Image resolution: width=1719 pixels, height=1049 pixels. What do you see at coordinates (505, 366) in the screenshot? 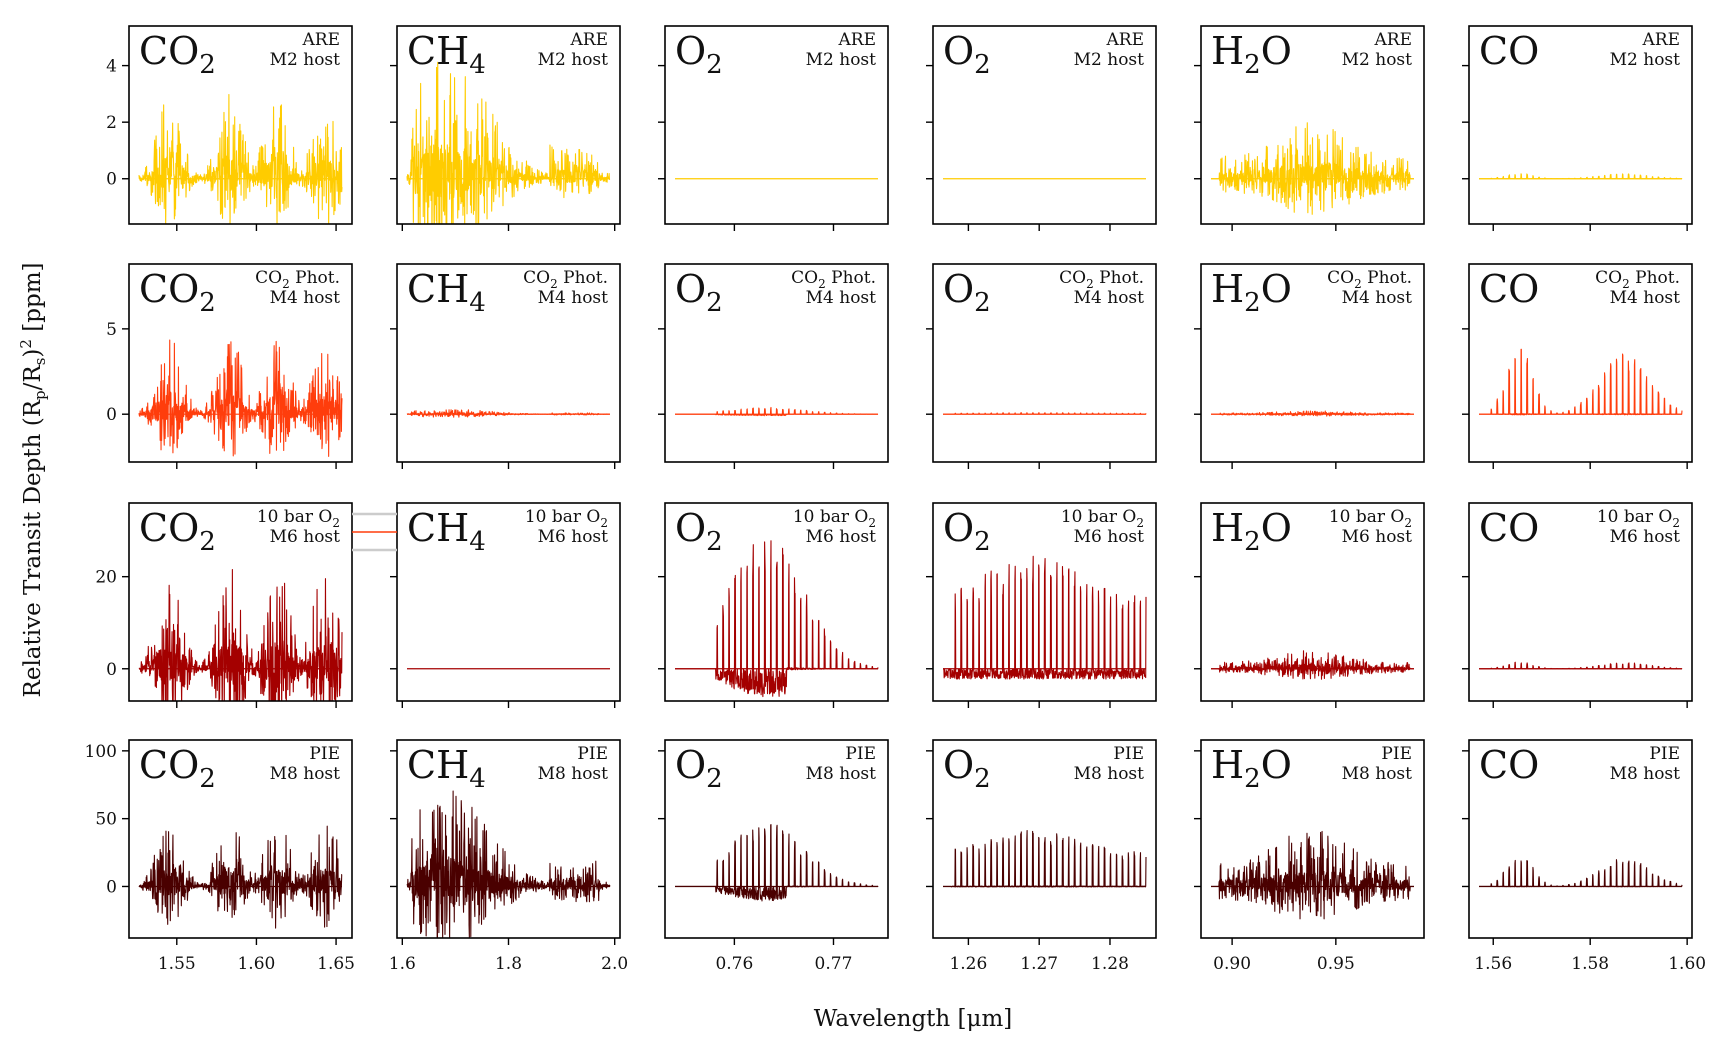
I see `panel-r2-c2: CH4 CO2 Phot.M4 host` at bounding box center [505, 366].